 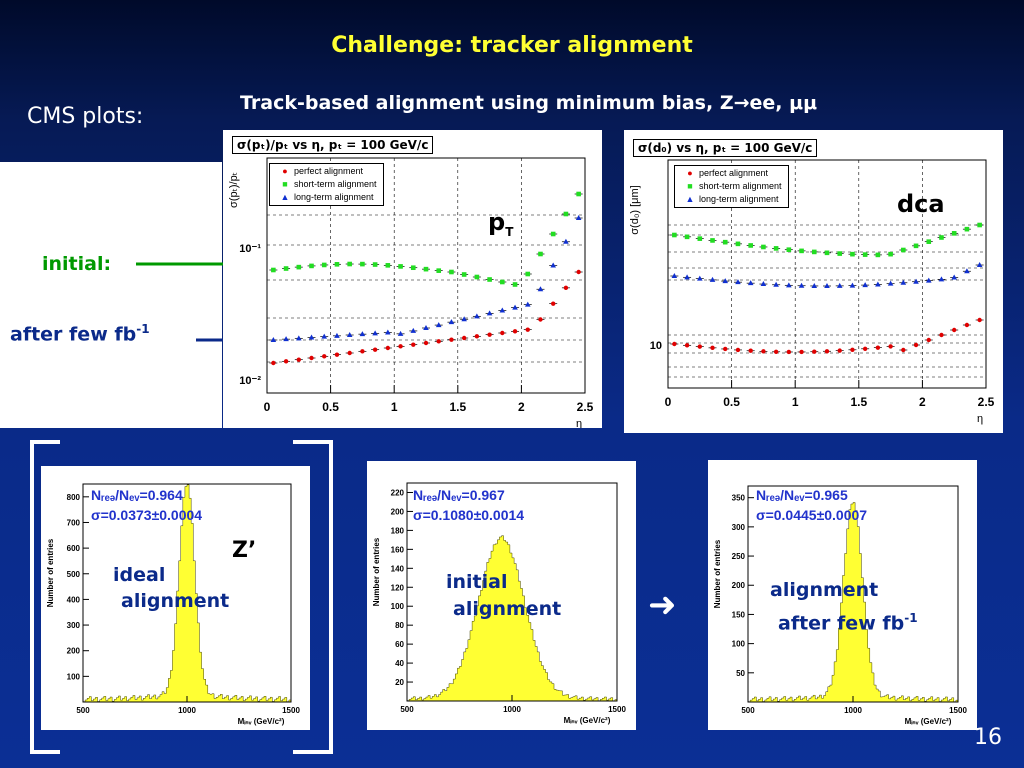 What do you see at coordinates (85, 116) in the screenshot?
I see `cms-label: CMS plots:` at bounding box center [85, 116].